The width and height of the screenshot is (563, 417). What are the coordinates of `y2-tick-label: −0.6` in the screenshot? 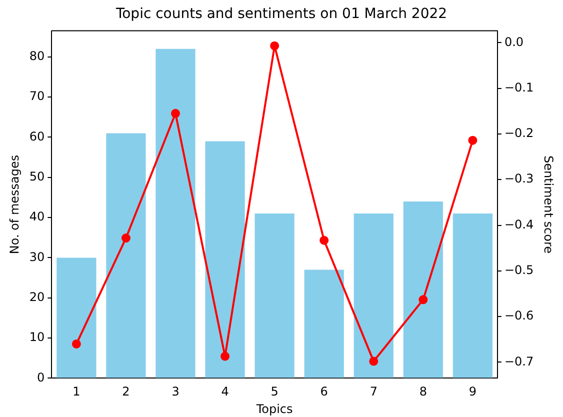 It's located at (519, 315).